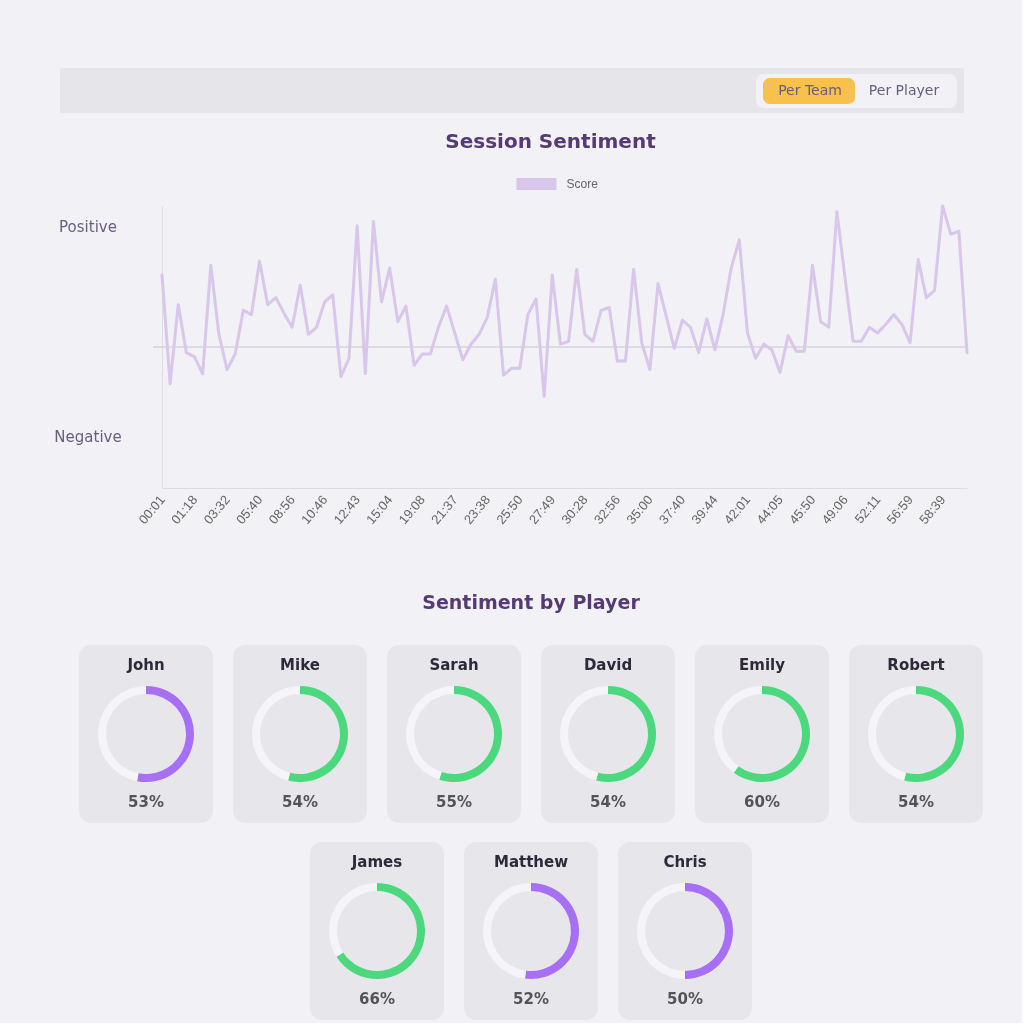 This screenshot has height=1024, width=1024. What do you see at coordinates (810, 90) in the screenshot?
I see `text: Per Team` at bounding box center [810, 90].